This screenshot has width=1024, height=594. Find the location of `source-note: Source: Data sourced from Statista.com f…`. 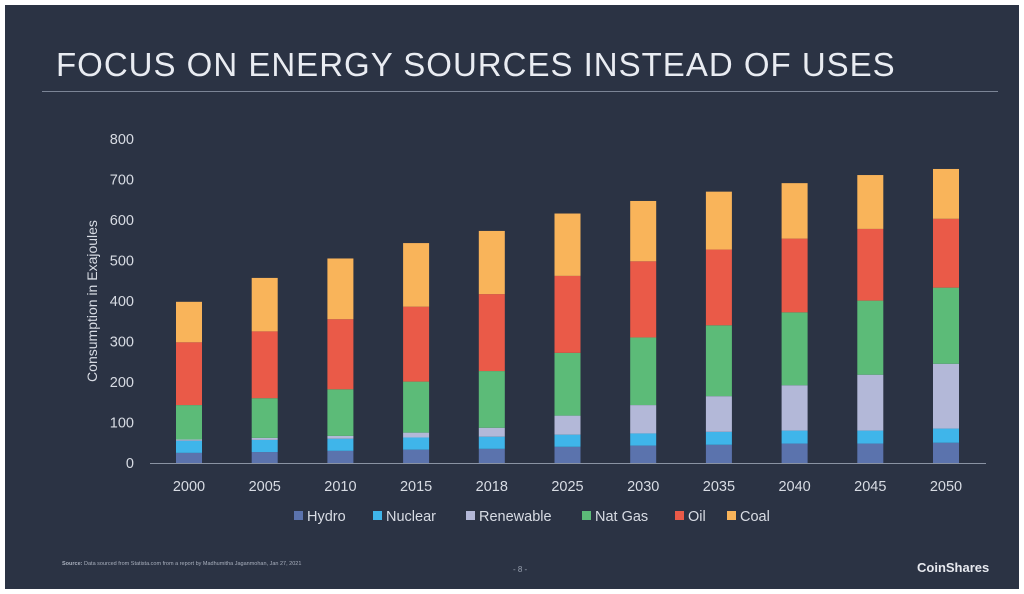

source-note: Source: Data sourced from Statista.com f… is located at coordinates (181, 564).